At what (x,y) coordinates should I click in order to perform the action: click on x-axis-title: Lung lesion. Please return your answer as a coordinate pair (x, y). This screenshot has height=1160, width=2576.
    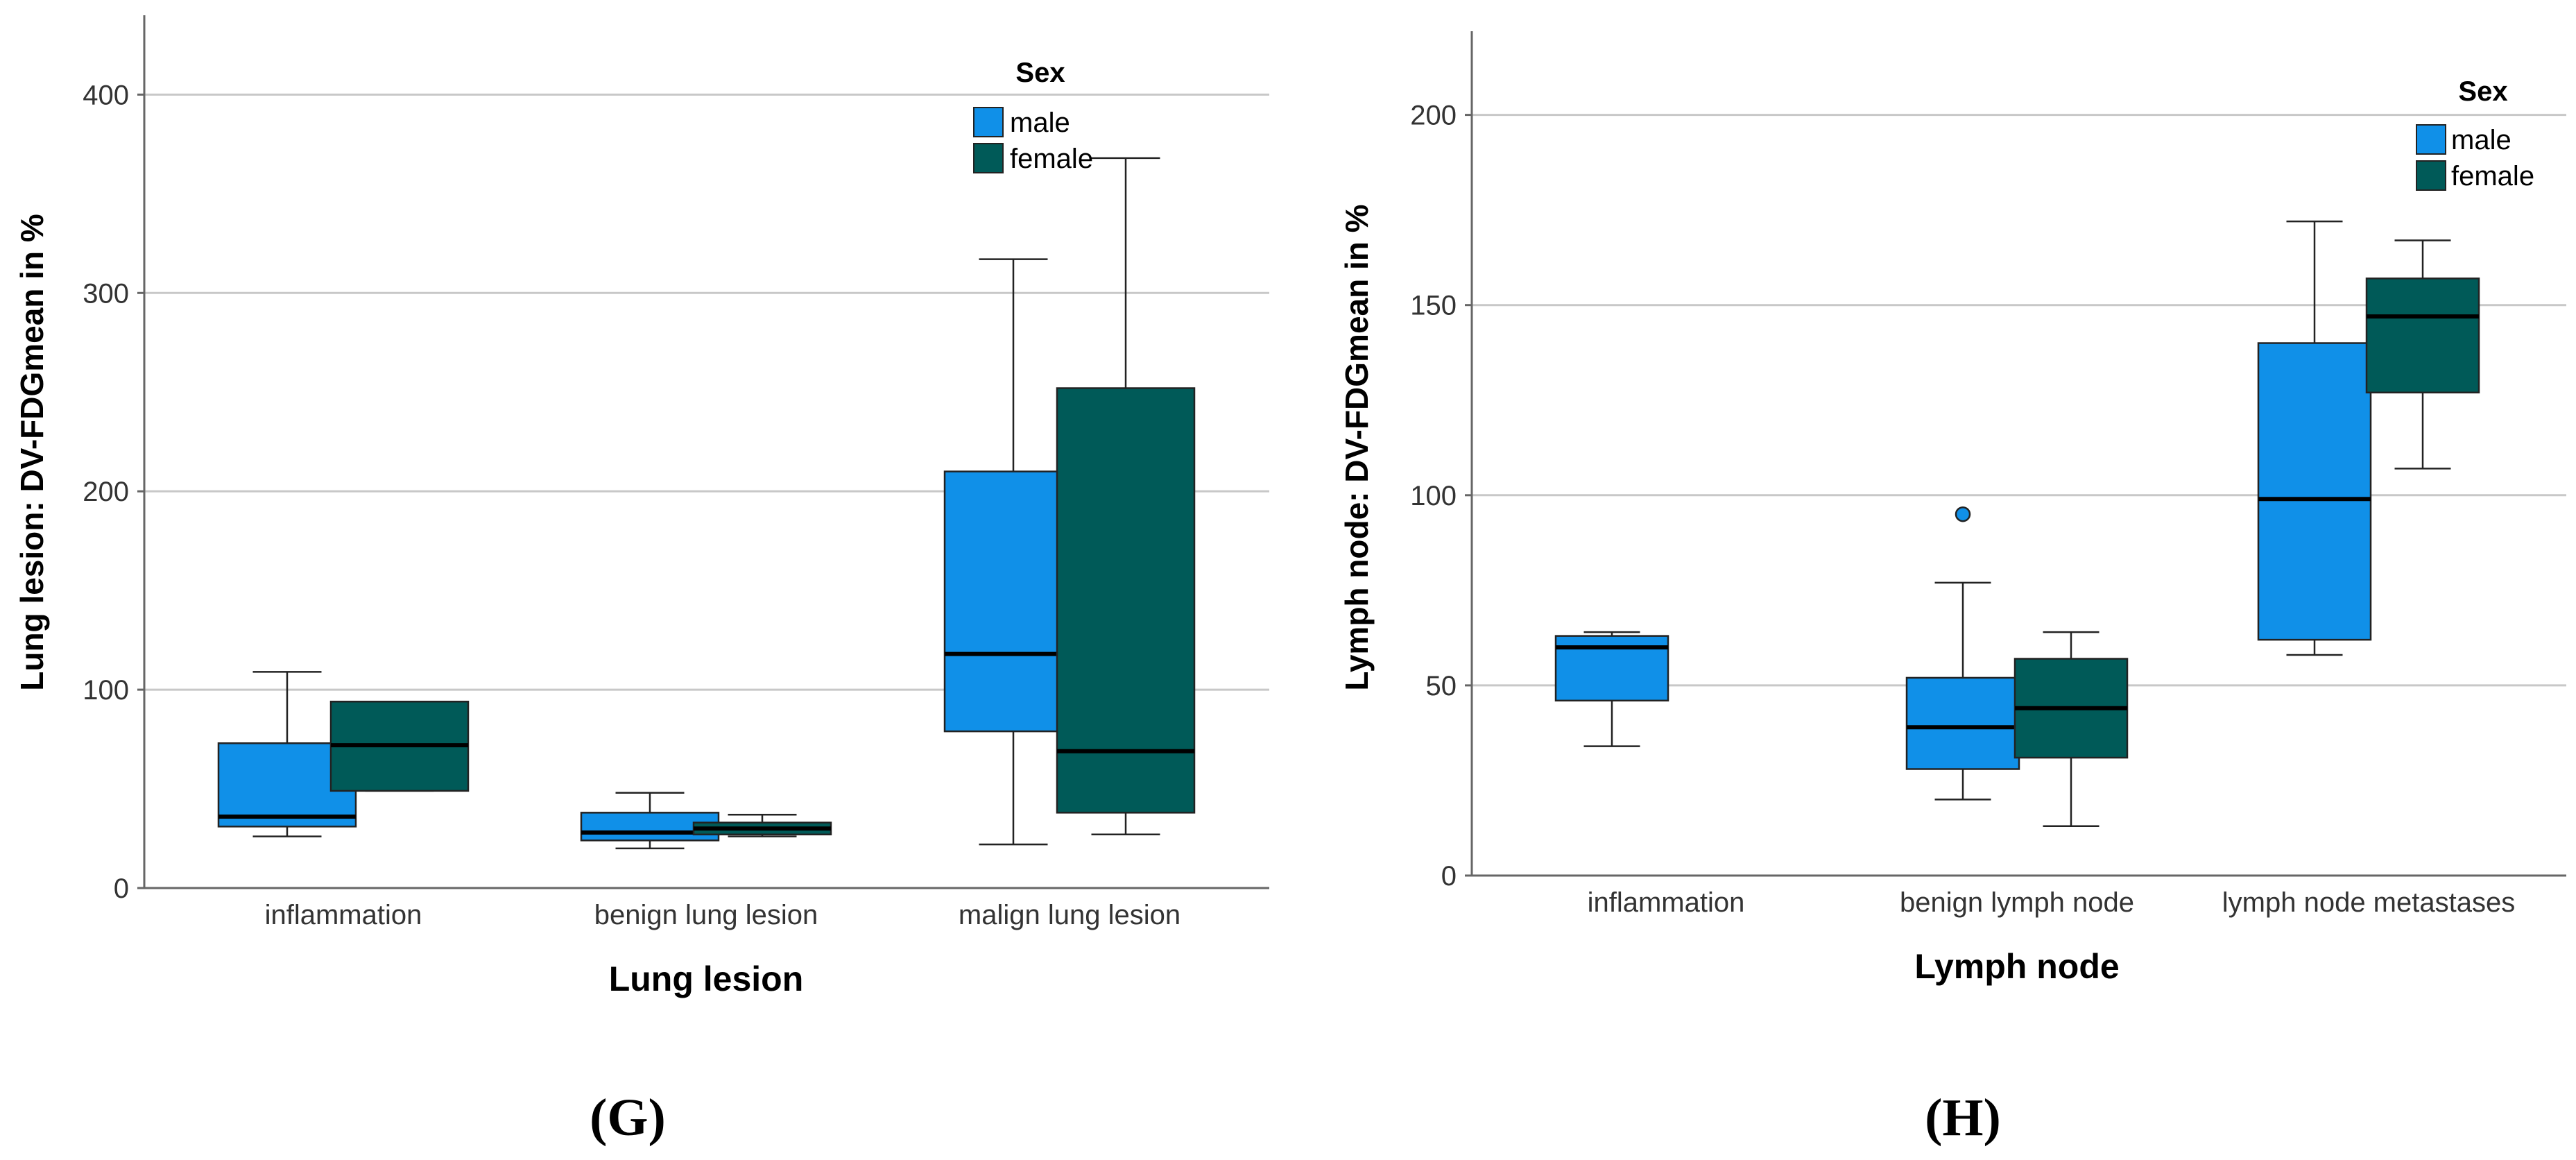
    Looking at the image, I should click on (706, 978).